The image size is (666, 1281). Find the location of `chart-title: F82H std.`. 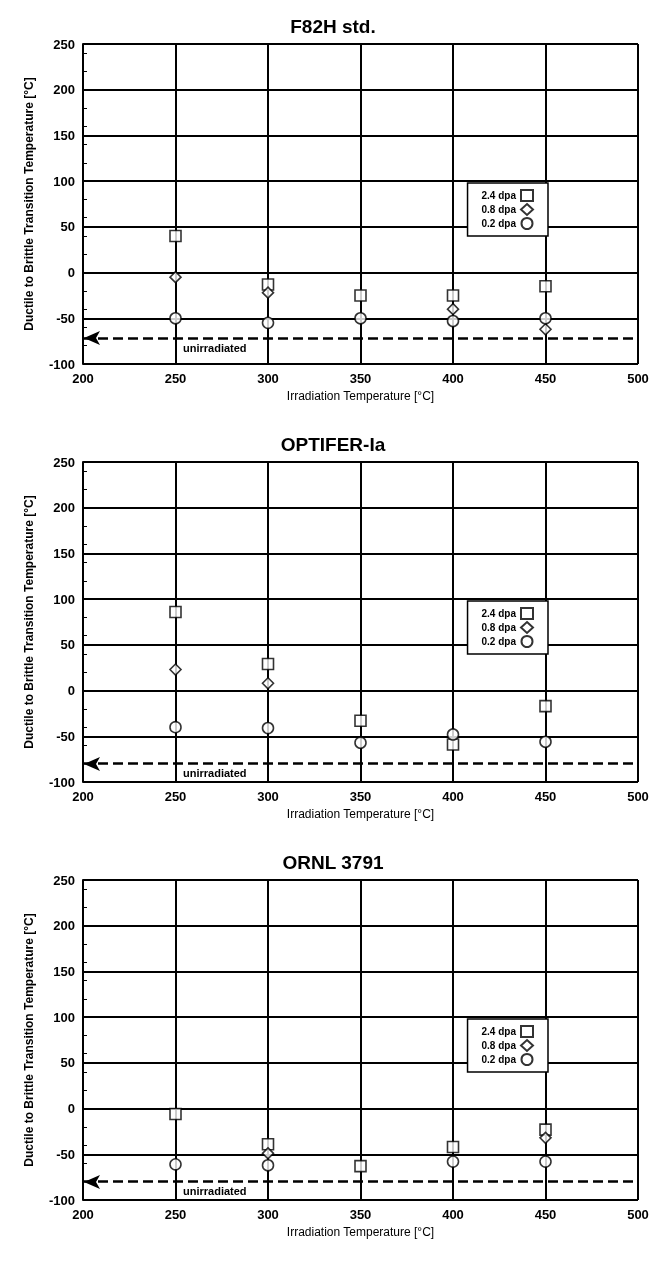

chart-title: F82H std. is located at coordinates (333, 26).